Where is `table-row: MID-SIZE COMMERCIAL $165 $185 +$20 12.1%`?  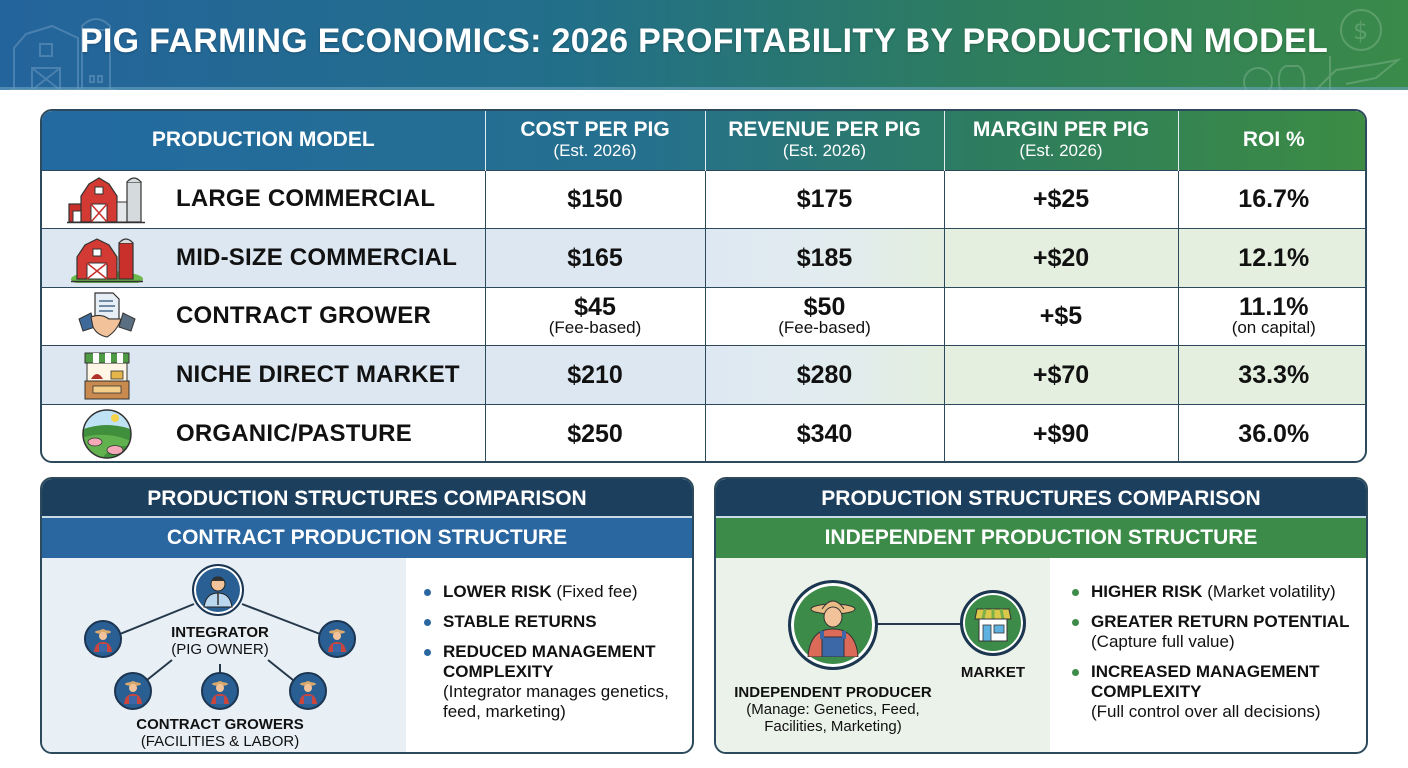 table-row: MID-SIZE COMMERCIAL $165 $185 +$20 12.1% is located at coordinates (703, 258).